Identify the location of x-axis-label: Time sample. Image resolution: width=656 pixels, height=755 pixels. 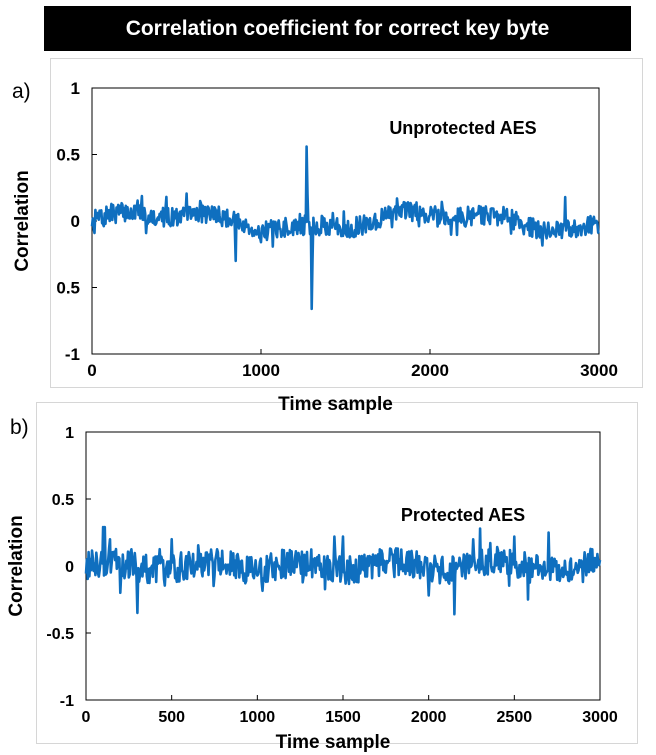
(335, 404).